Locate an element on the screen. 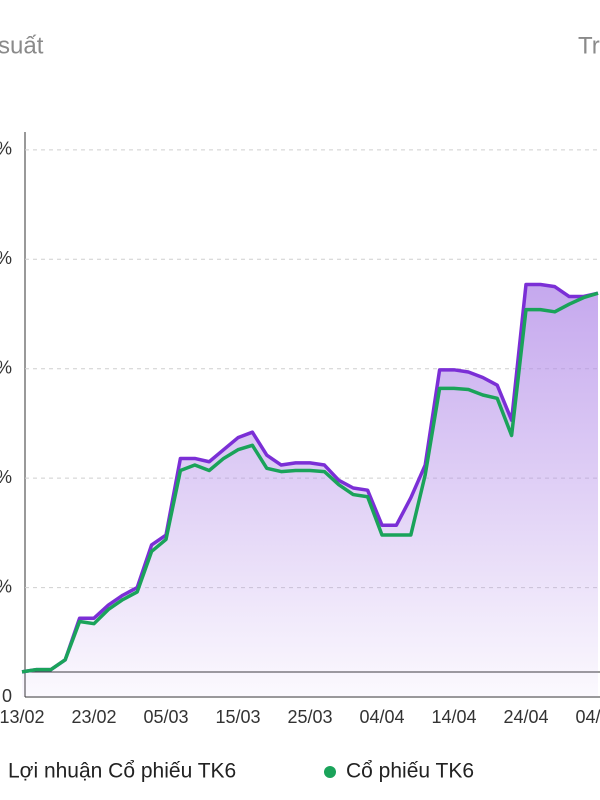 Image resolution: width=600 pixels, height=800 pixels. x-tick-label: 05/03 is located at coordinates (165, 717).